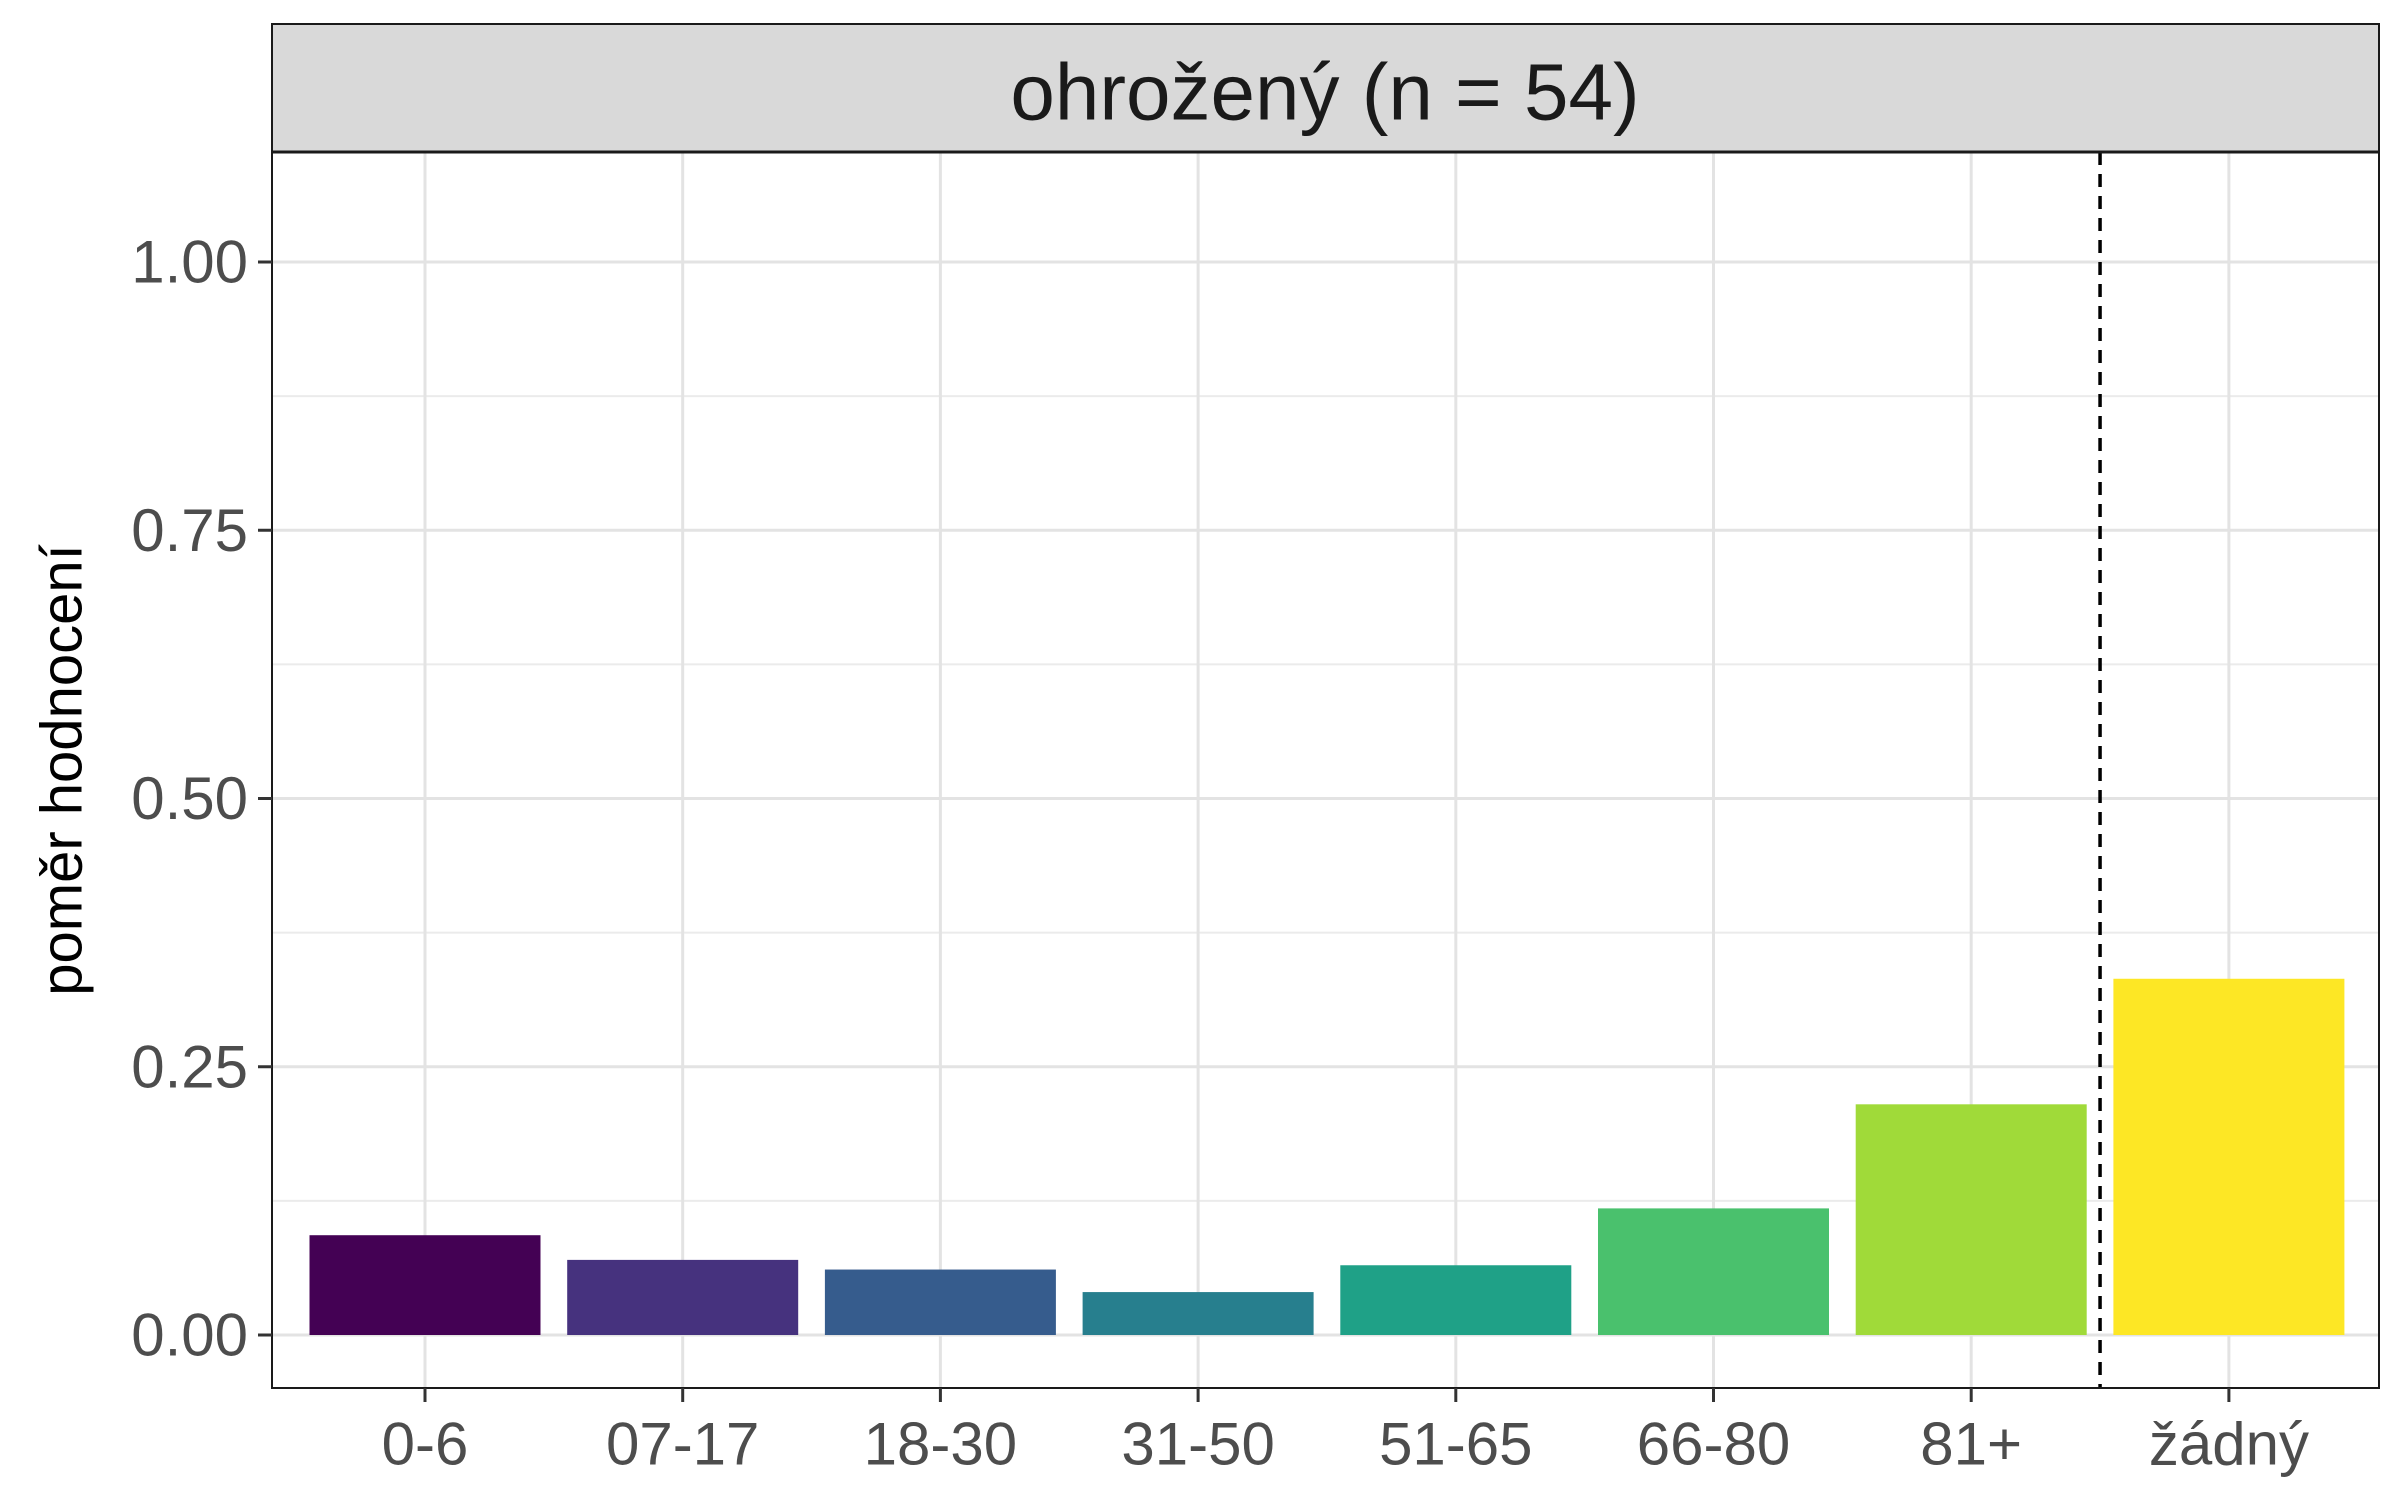 This screenshot has height=1500, width=2400. Describe the element at coordinates (1713, 1444) in the screenshot. I see `x-tick-label: 66-80` at that location.